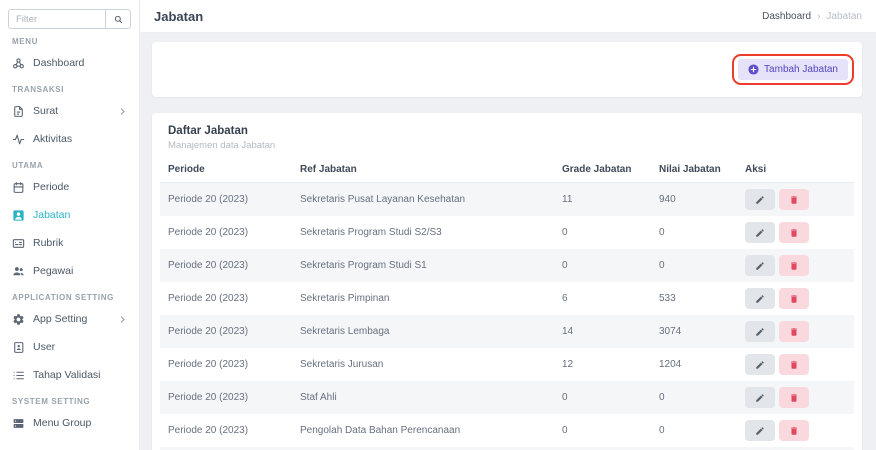 Image resolution: width=876 pixels, height=450 pixels. What do you see at coordinates (25, 41) in the screenshot?
I see `sidebar-section-menu: MENU` at bounding box center [25, 41].